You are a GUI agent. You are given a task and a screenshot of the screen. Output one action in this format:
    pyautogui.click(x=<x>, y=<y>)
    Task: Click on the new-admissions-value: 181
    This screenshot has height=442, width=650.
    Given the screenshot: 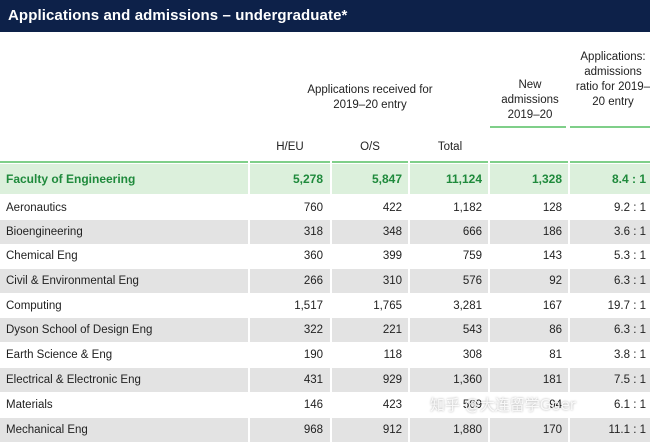 What is the action you would take?
    pyautogui.click(x=552, y=380)
    